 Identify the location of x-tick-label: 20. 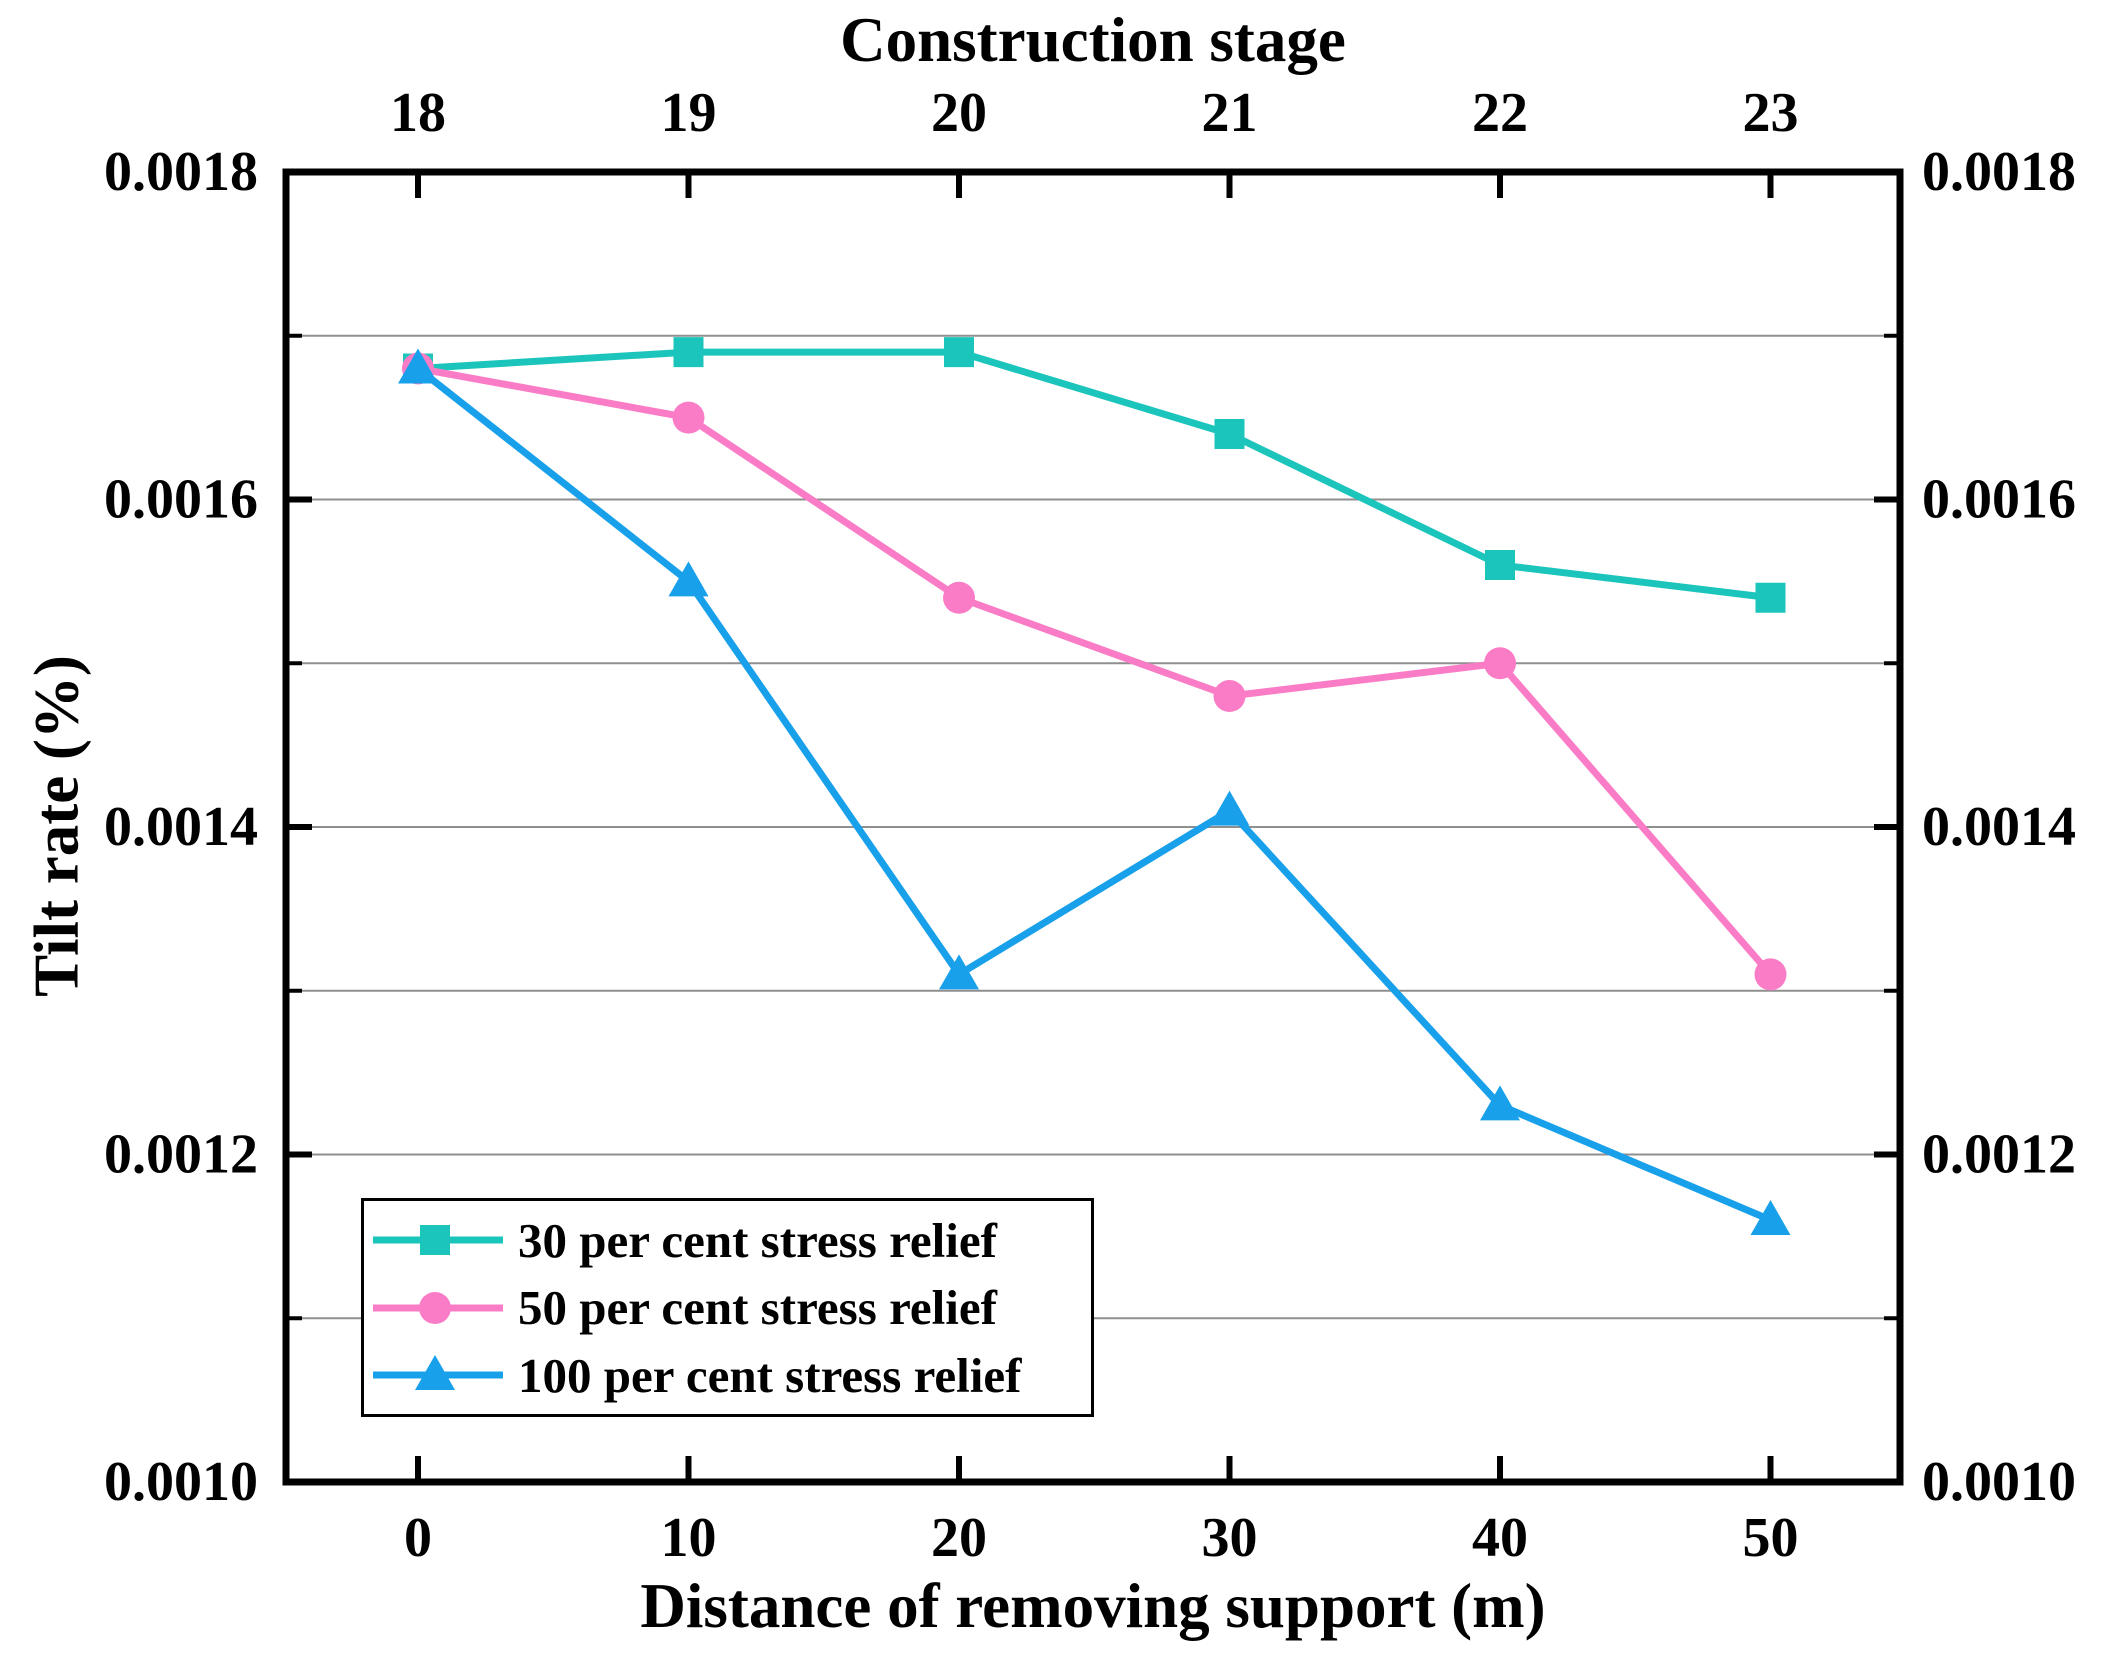
(959, 1538).